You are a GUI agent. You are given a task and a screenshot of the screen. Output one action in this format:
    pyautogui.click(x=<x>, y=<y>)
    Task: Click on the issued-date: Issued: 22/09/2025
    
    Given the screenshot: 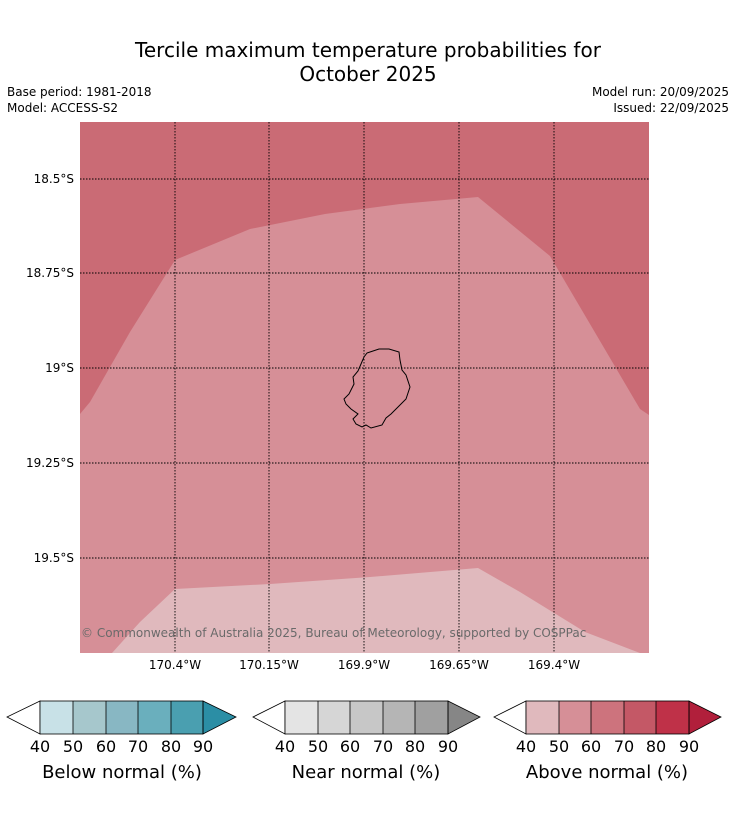 What is the action you would take?
    pyautogui.click(x=671, y=108)
    